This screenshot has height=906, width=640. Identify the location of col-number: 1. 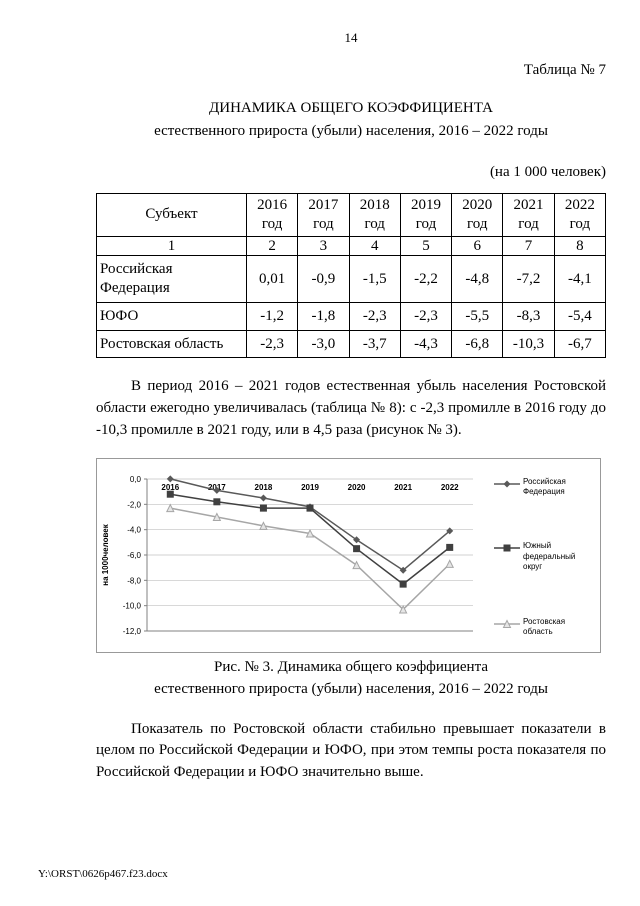
(171, 246).